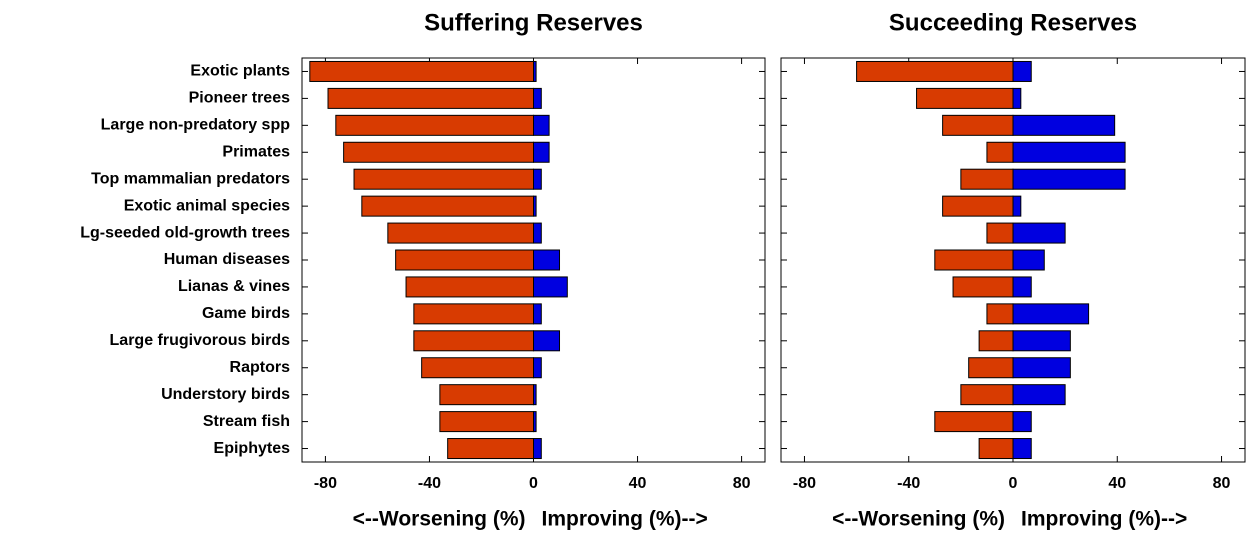  I want to click on category-label: Top mammalian predators, so click(190, 178).